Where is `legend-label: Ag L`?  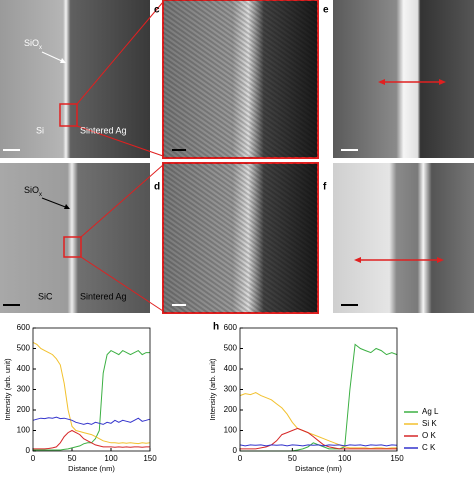
legend-label: Ag L is located at coordinates (430, 411).